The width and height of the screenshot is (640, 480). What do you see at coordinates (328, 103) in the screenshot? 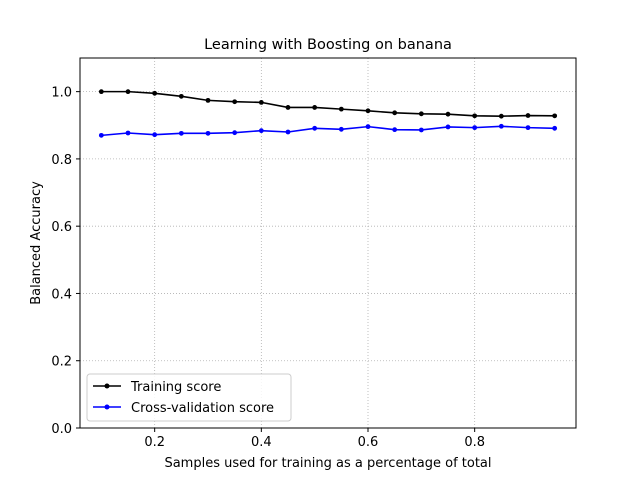
I see `series-line-training` at bounding box center [328, 103].